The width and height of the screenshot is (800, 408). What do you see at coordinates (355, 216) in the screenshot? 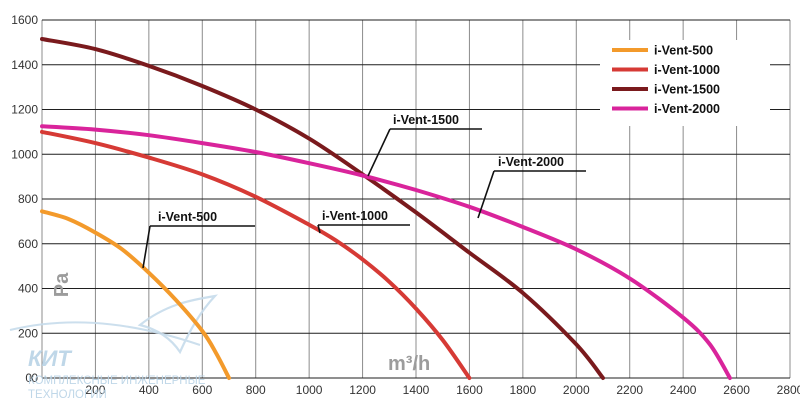
I see `annotation-label-i-vent-1000: i-Vent-1000` at bounding box center [355, 216].